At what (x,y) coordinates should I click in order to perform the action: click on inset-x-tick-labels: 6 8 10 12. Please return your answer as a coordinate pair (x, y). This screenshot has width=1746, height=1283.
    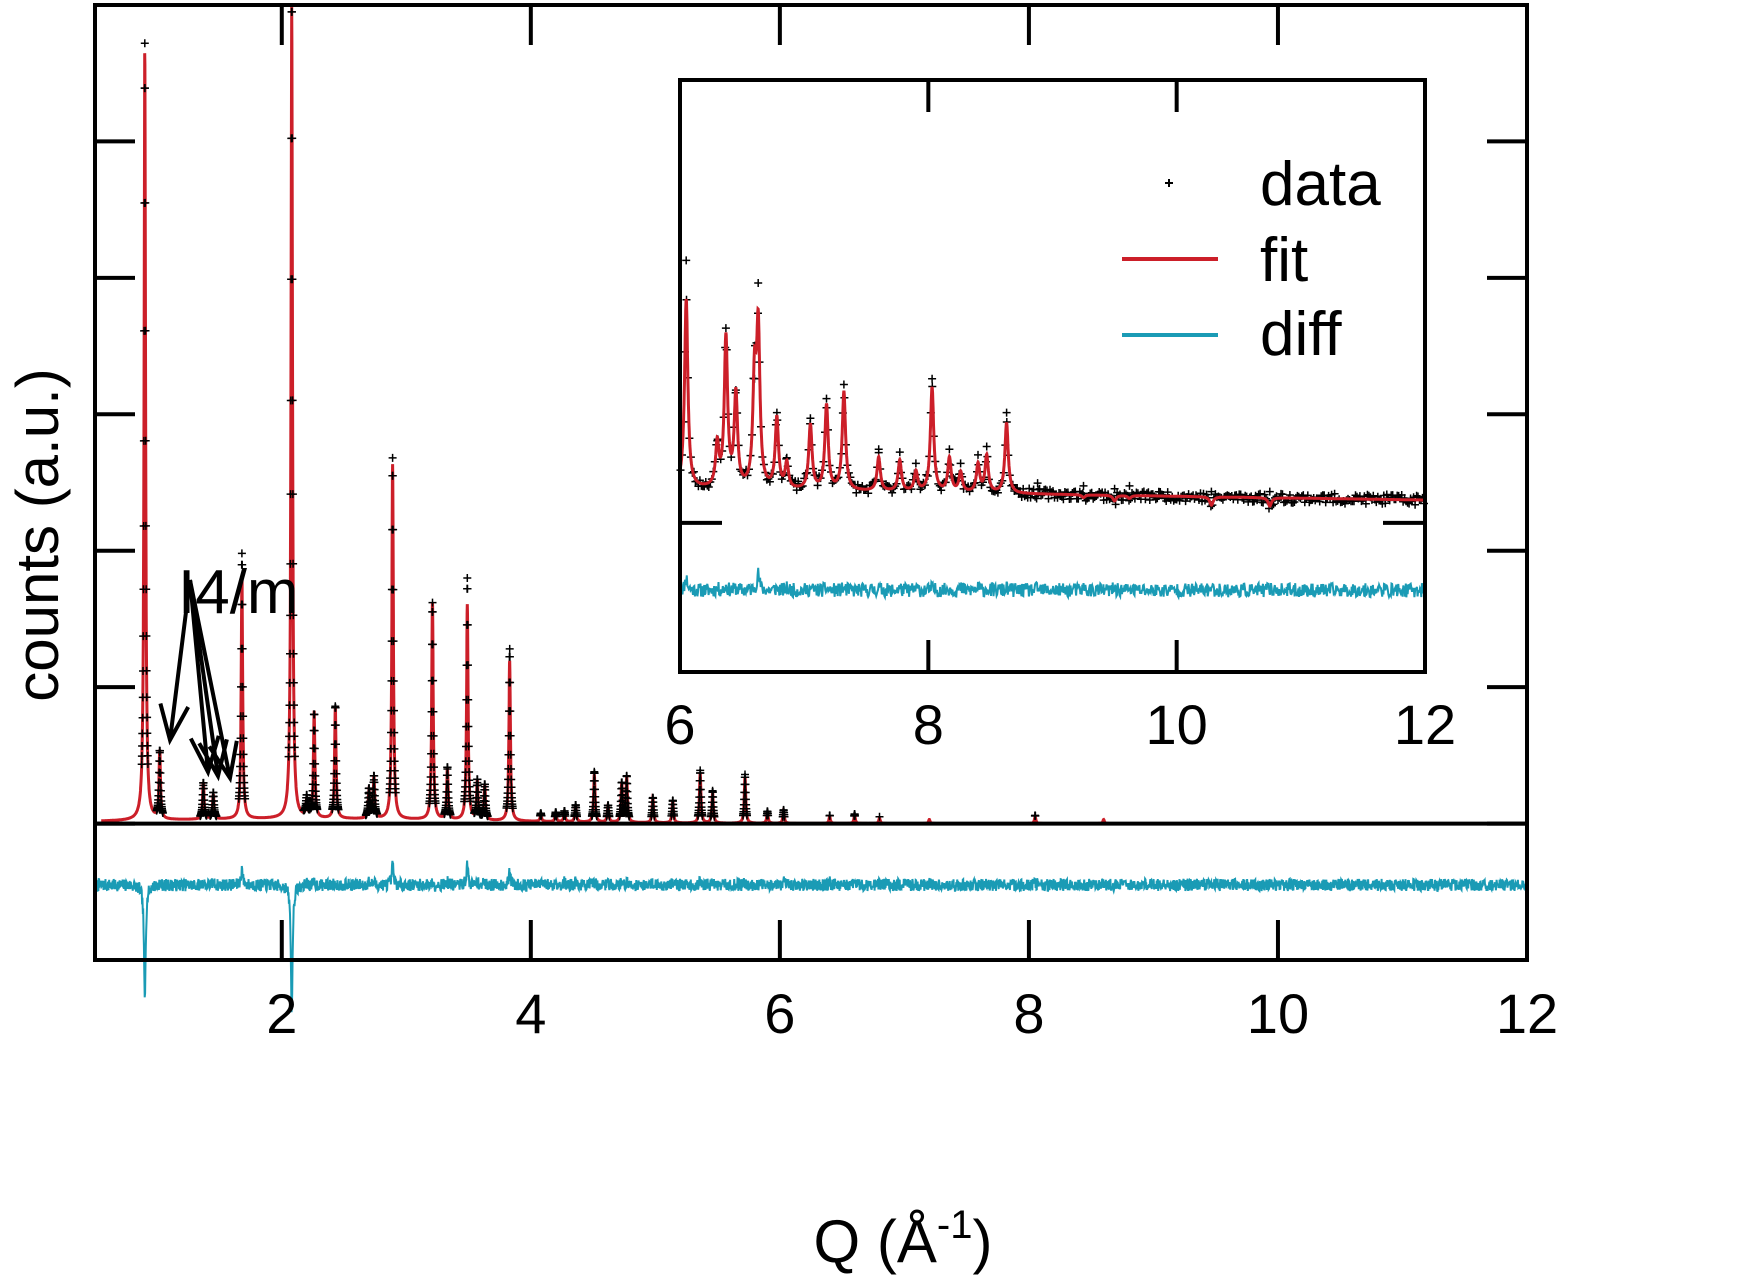
    Looking at the image, I should click on (1060, 724).